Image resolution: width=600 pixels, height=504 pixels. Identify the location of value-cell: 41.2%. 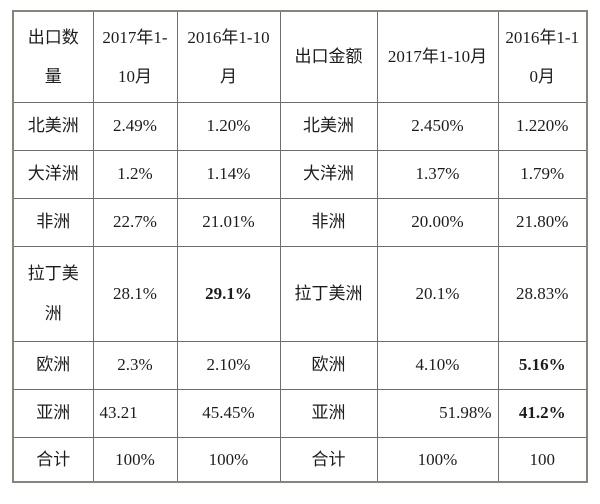
(542, 413).